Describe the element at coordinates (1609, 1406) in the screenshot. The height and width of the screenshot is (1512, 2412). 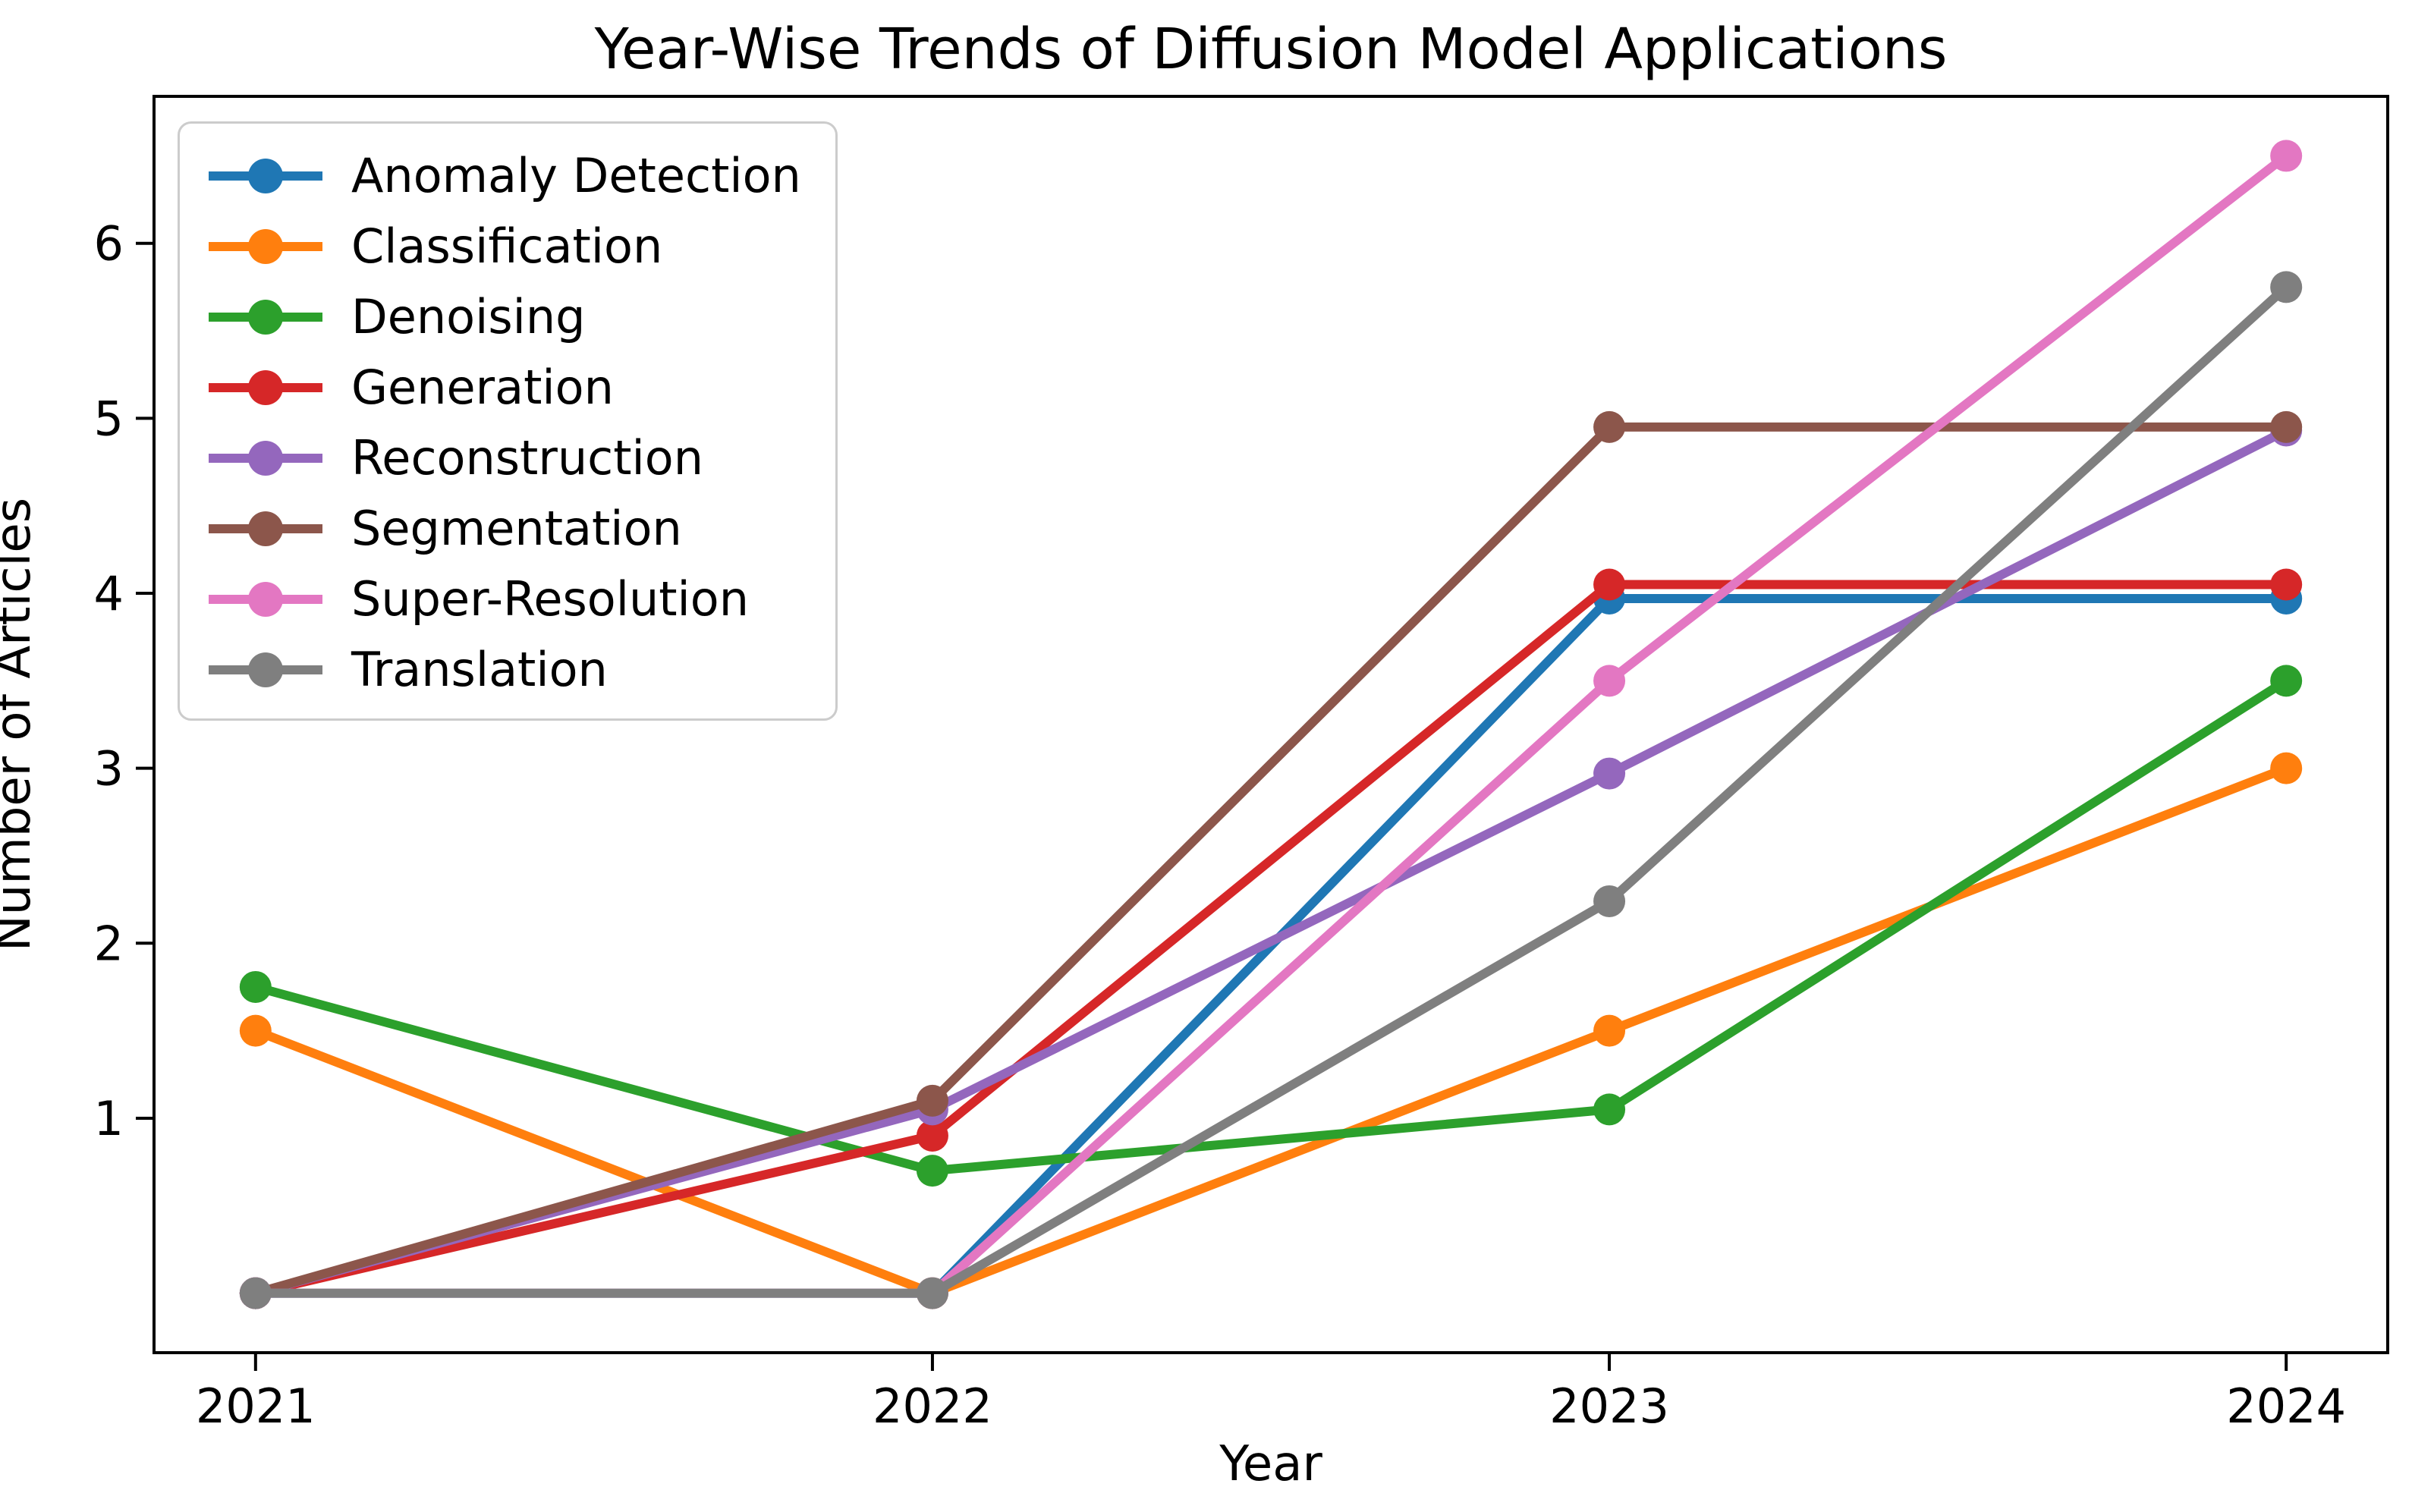
I see `x-tick-label: 2023` at that location.